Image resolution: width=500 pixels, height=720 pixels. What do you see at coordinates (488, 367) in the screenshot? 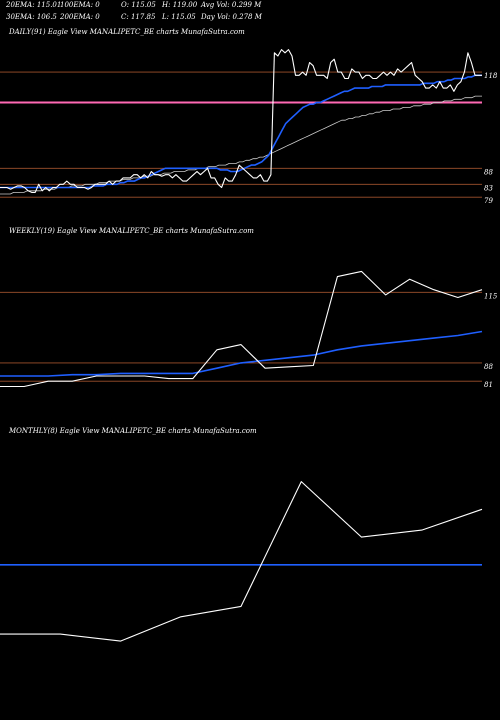
I see `weekly-y-tick-label: 88` at bounding box center [488, 367].